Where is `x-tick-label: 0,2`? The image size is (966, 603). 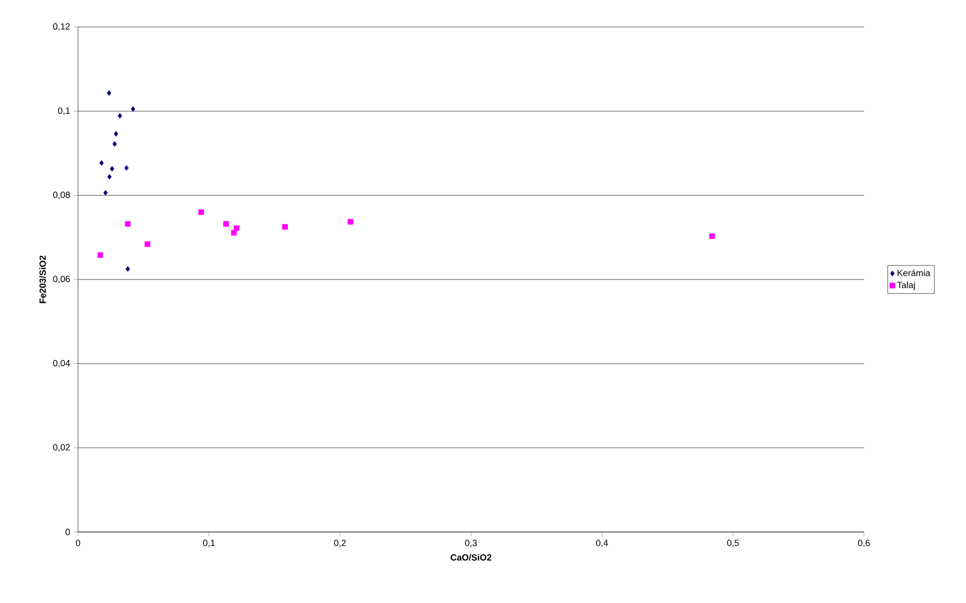 x-tick-label: 0,2 is located at coordinates (340, 544).